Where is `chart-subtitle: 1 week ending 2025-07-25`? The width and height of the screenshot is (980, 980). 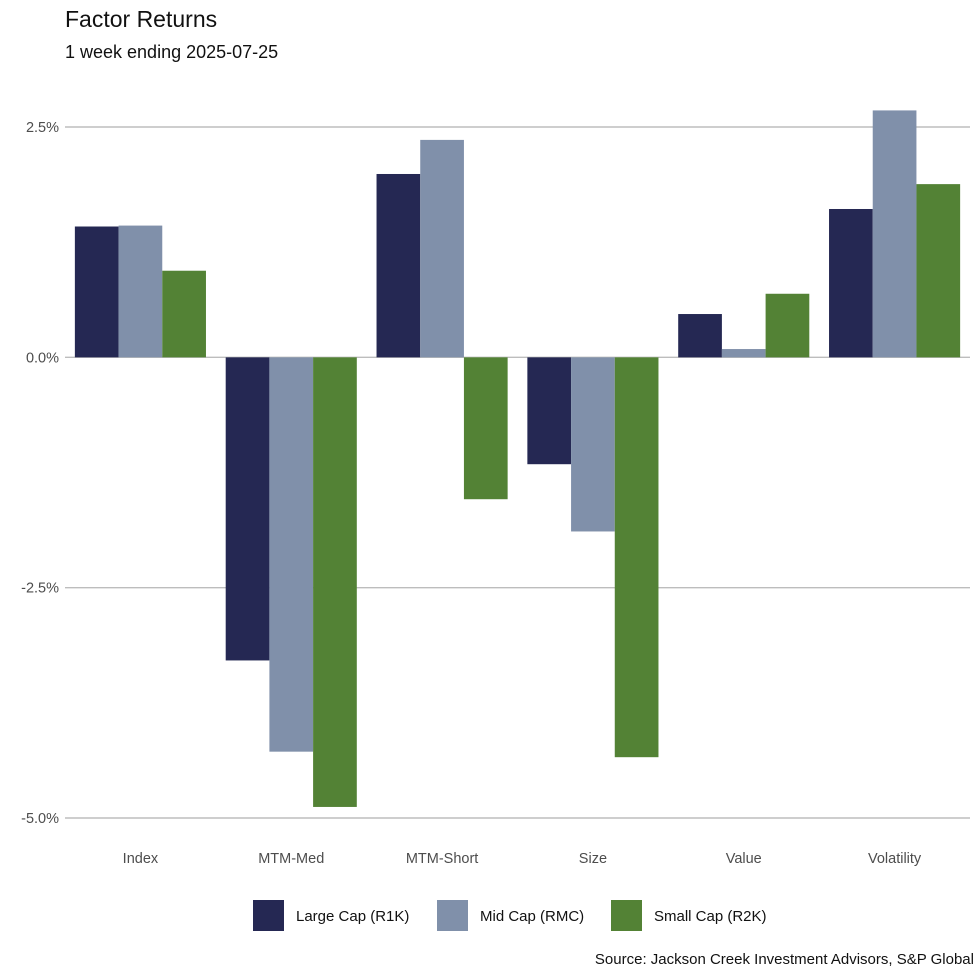 chart-subtitle: 1 week ending 2025-07-25 is located at coordinates (172, 52).